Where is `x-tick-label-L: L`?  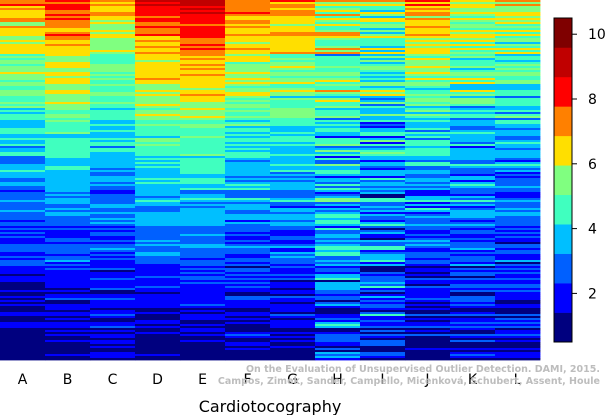 x-tick-label-L: L is located at coordinates (518, 380).